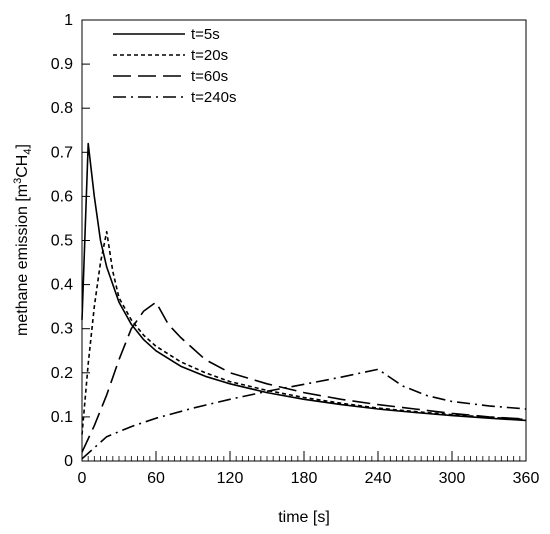 The image size is (550, 534). Describe the element at coordinates (174, 66) in the screenshot. I see `legend: t=5s t=20s t=60s t=240s` at that location.